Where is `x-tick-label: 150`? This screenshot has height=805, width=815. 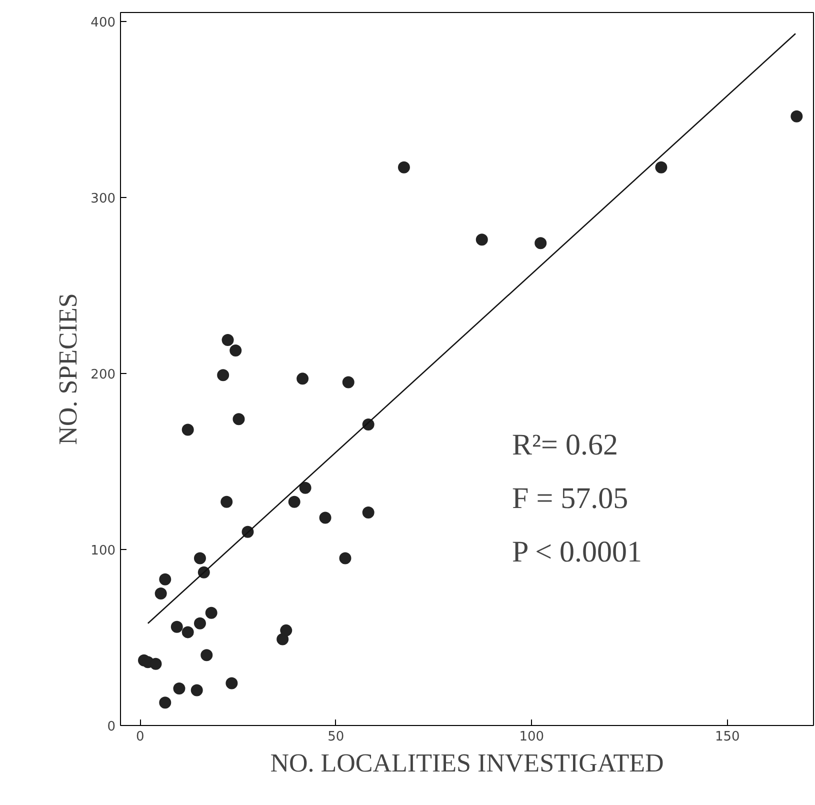 x-tick-label: 150 is located at coordinates (727, 737).